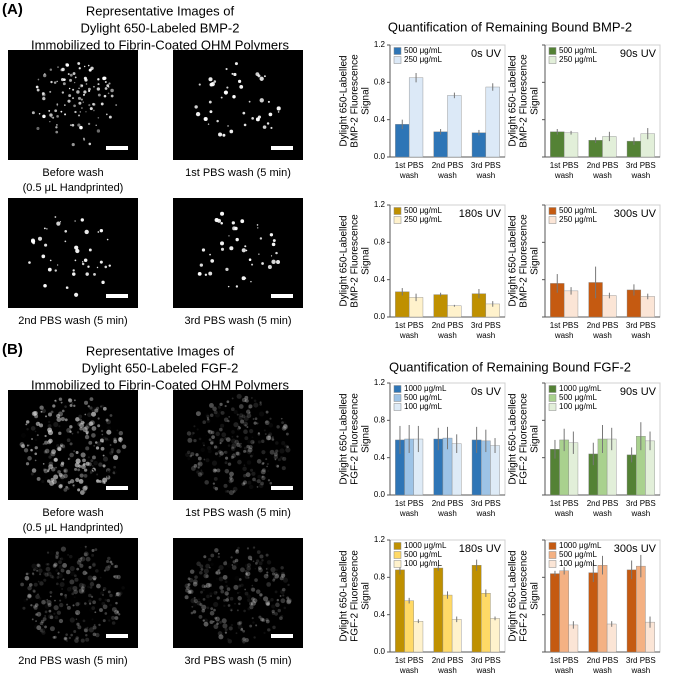 The image size is (685, 684). What do you see at coordinates (355, 101) in the screenshot?
I see `y-axis-label: BMP-2 Fluorescence` at bounding box center [355, 101].